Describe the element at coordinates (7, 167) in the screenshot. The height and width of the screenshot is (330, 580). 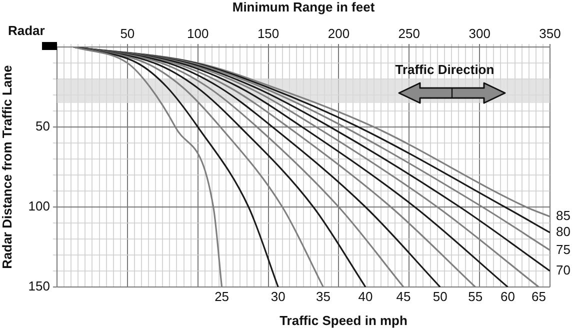
I see `y-axis-title: Radar Distance from Traffic Lane` at that location.